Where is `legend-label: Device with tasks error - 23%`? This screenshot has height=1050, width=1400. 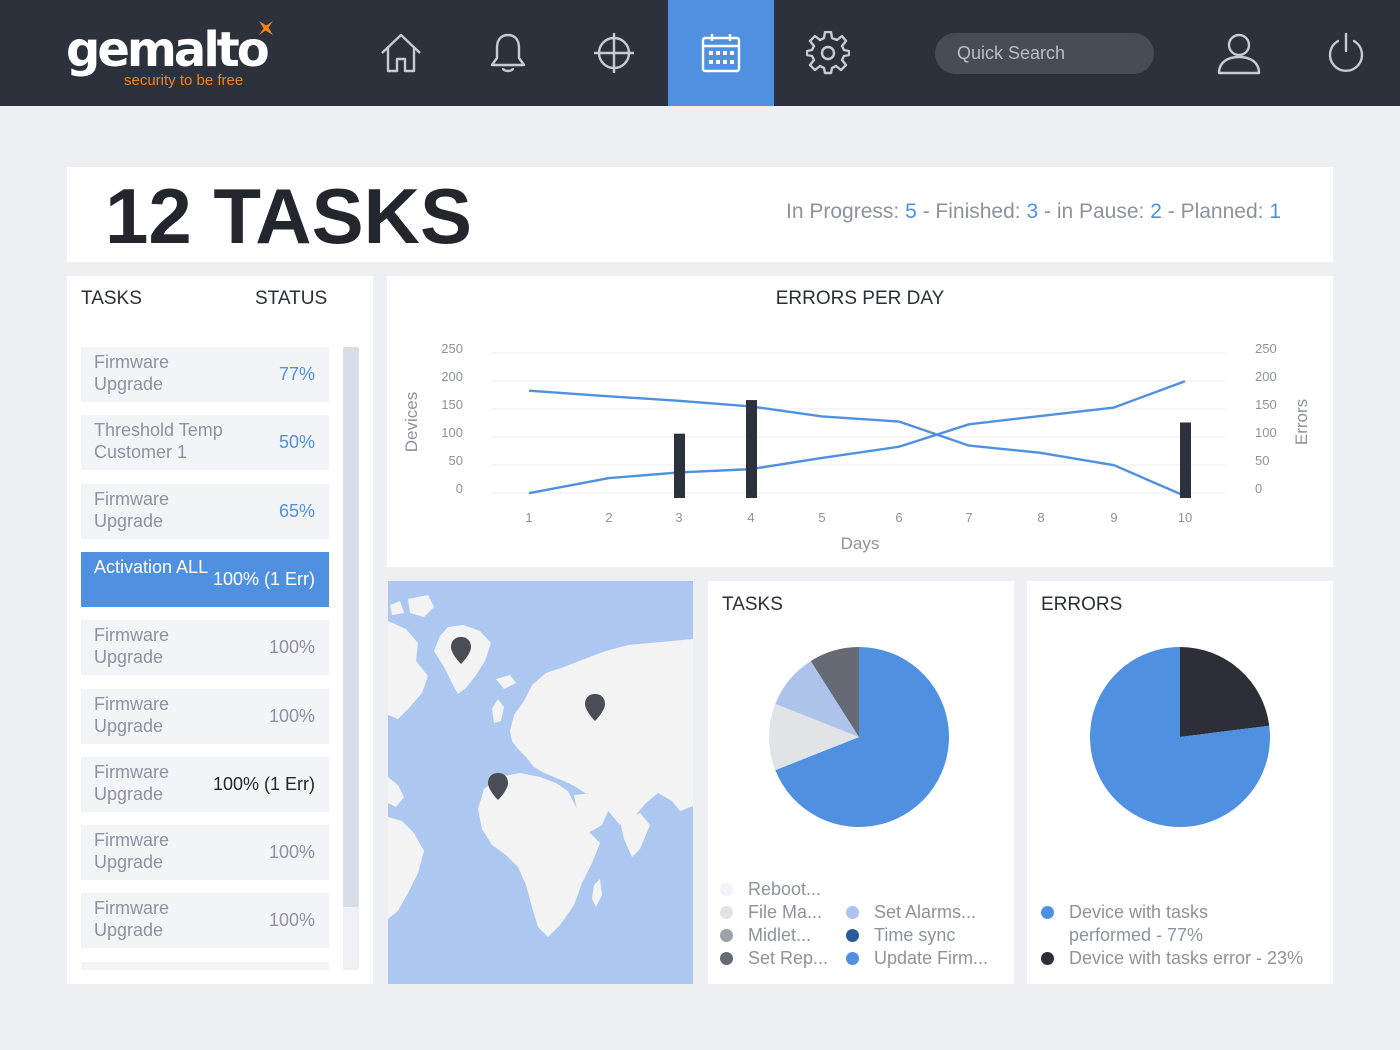 legend-label: Device with tasks error - 23% is located at coordinates (1186, 958).